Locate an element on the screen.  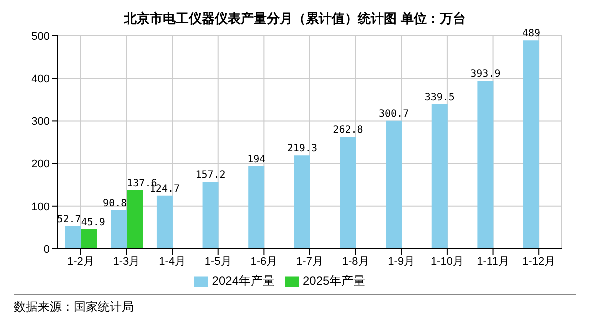
x-tick-label: 1-9月 is located at coordinates (402, 262).